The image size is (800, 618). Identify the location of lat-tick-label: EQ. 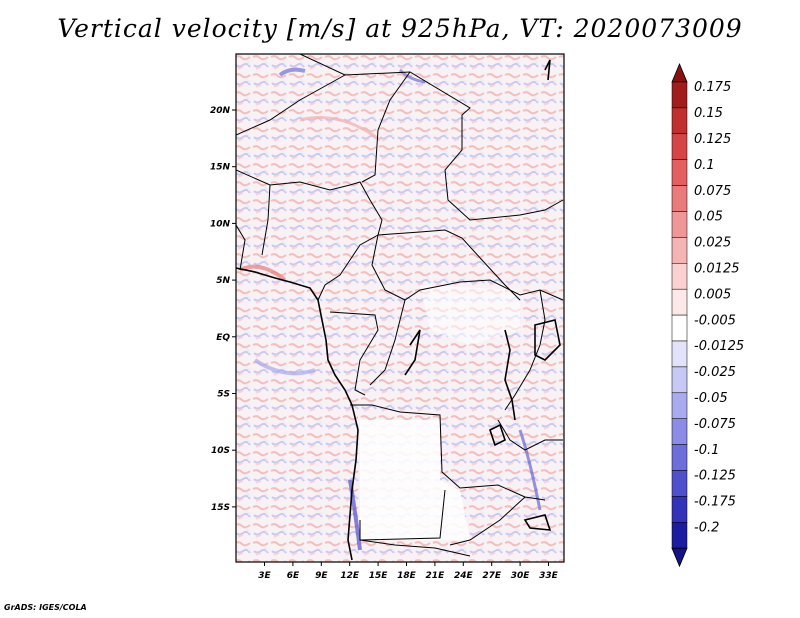
(223, 338).